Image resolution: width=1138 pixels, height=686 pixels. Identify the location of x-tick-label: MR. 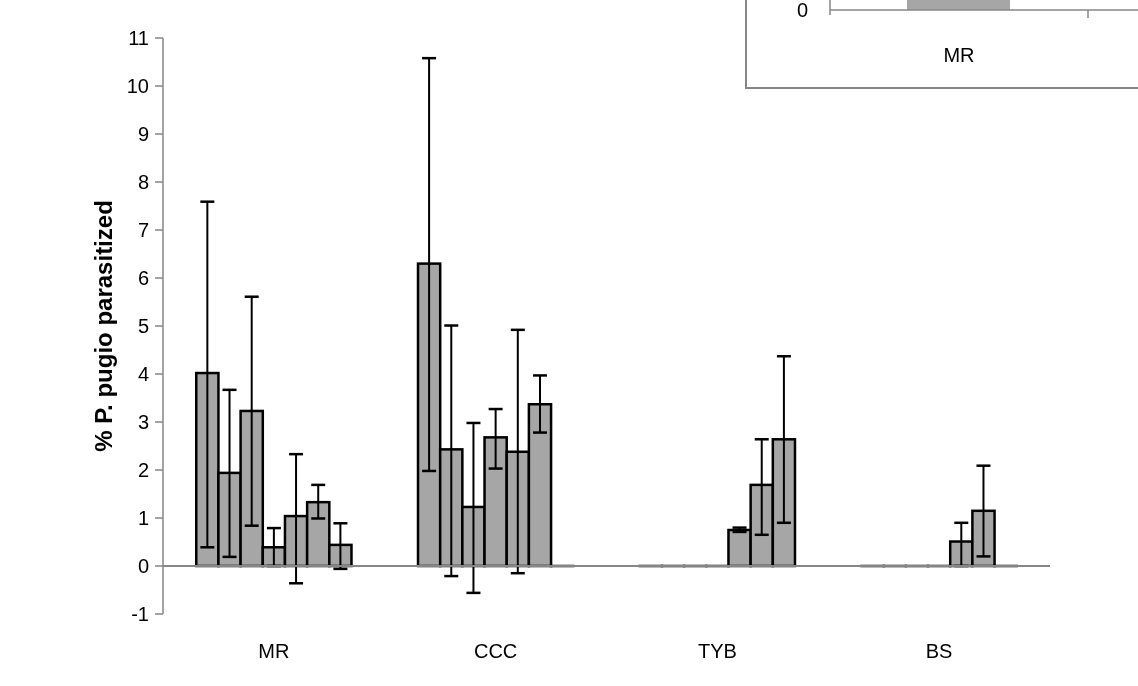
(274, 651).